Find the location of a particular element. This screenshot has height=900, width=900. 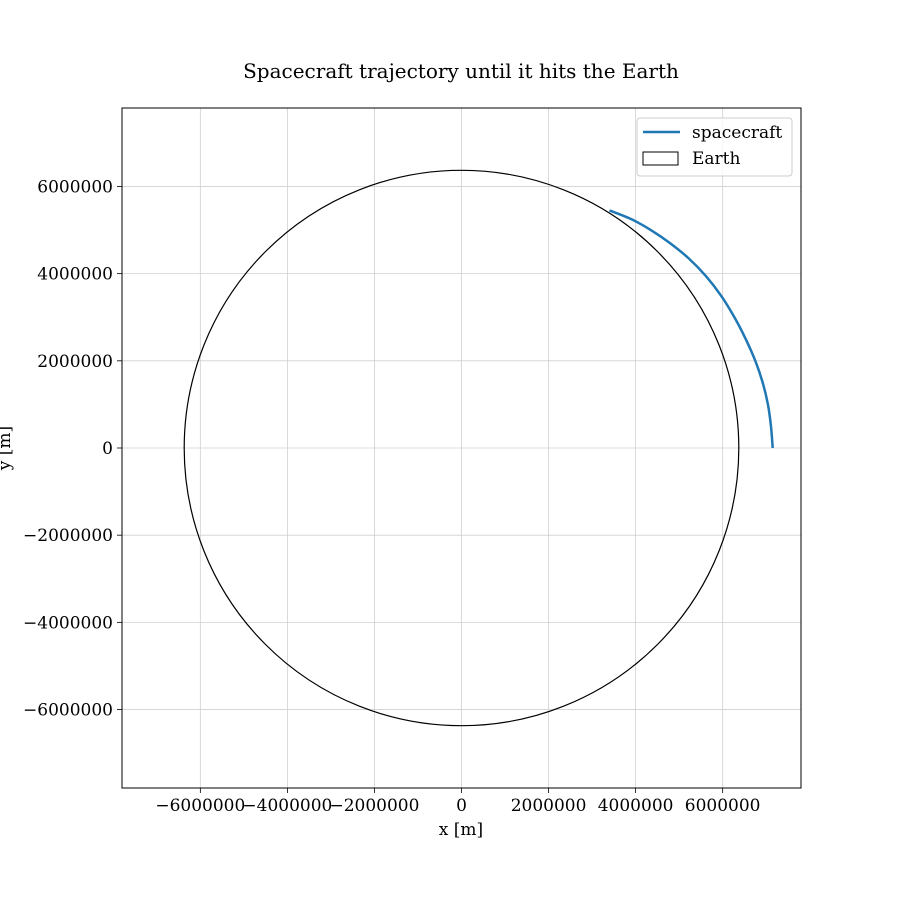

y-tick-label: −2000000 is located at coordinates (68, 536).